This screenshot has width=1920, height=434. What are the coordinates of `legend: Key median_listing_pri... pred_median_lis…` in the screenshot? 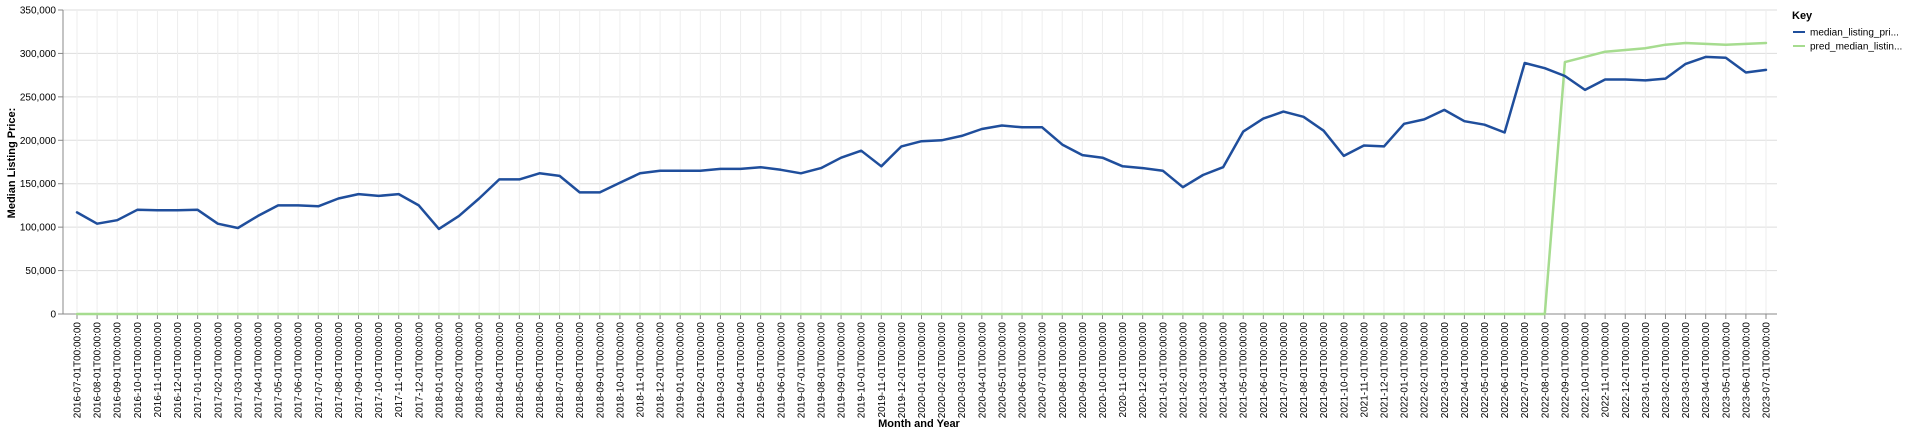 It's located at (1847, 31).